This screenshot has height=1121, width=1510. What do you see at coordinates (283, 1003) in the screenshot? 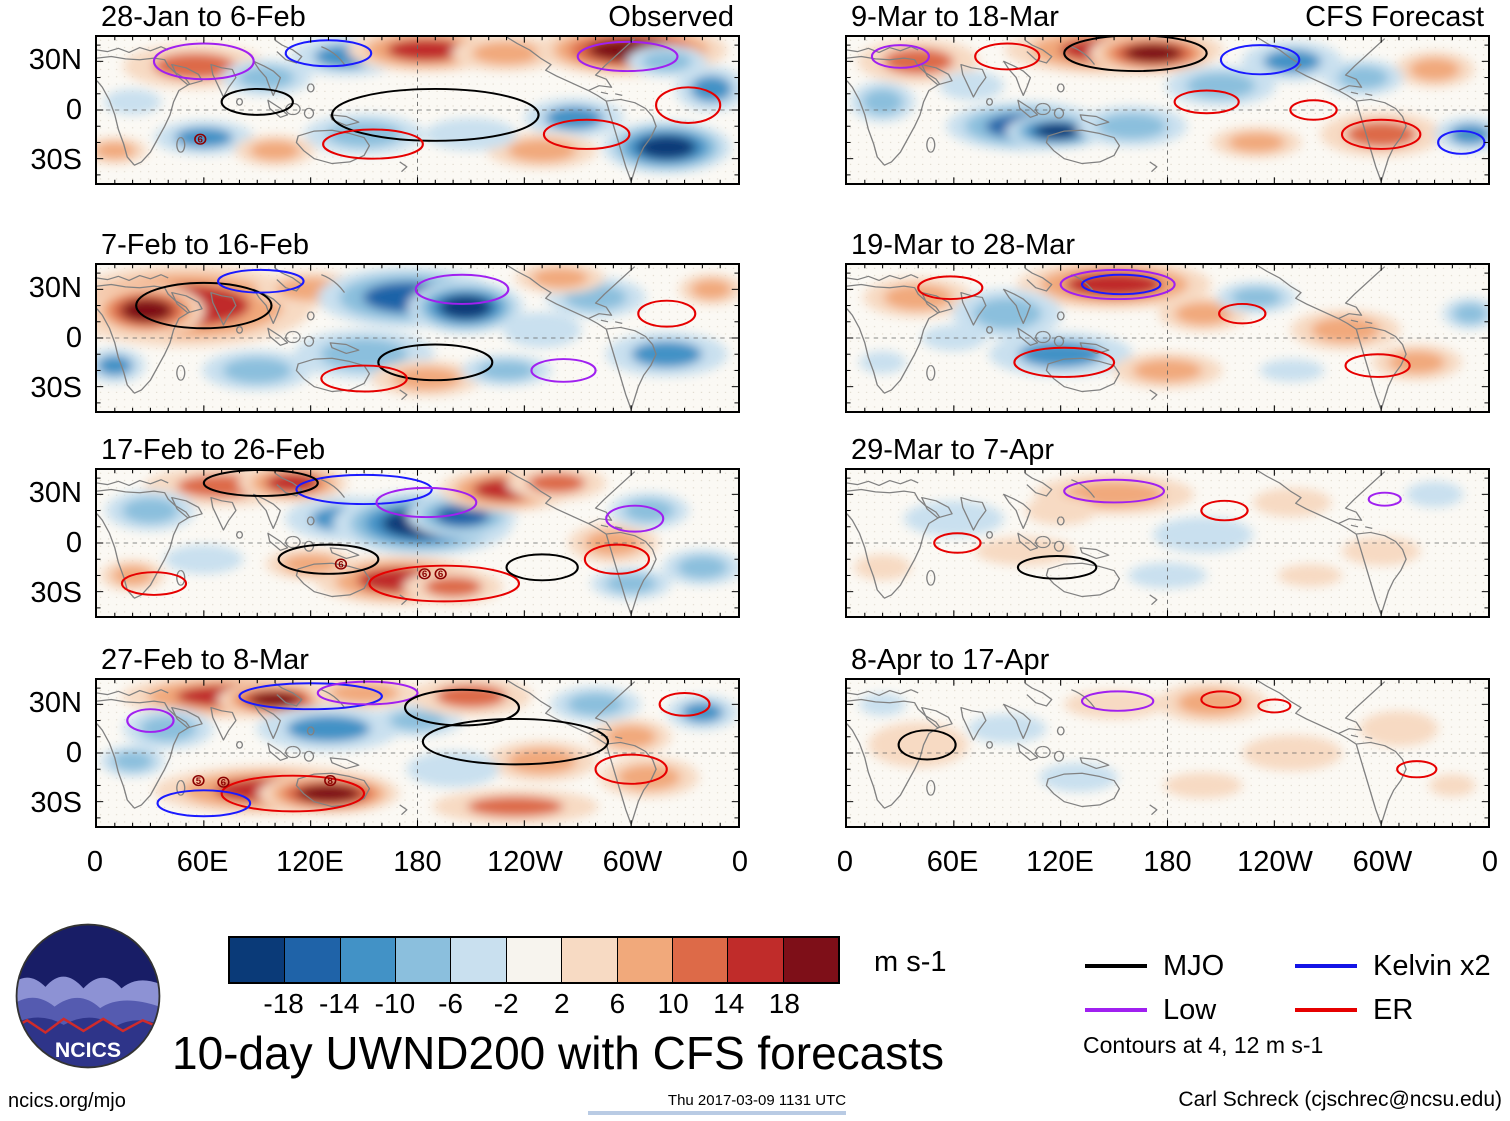
I see `colorbar-tick-label: -18` at bounding box center [283, 1003].